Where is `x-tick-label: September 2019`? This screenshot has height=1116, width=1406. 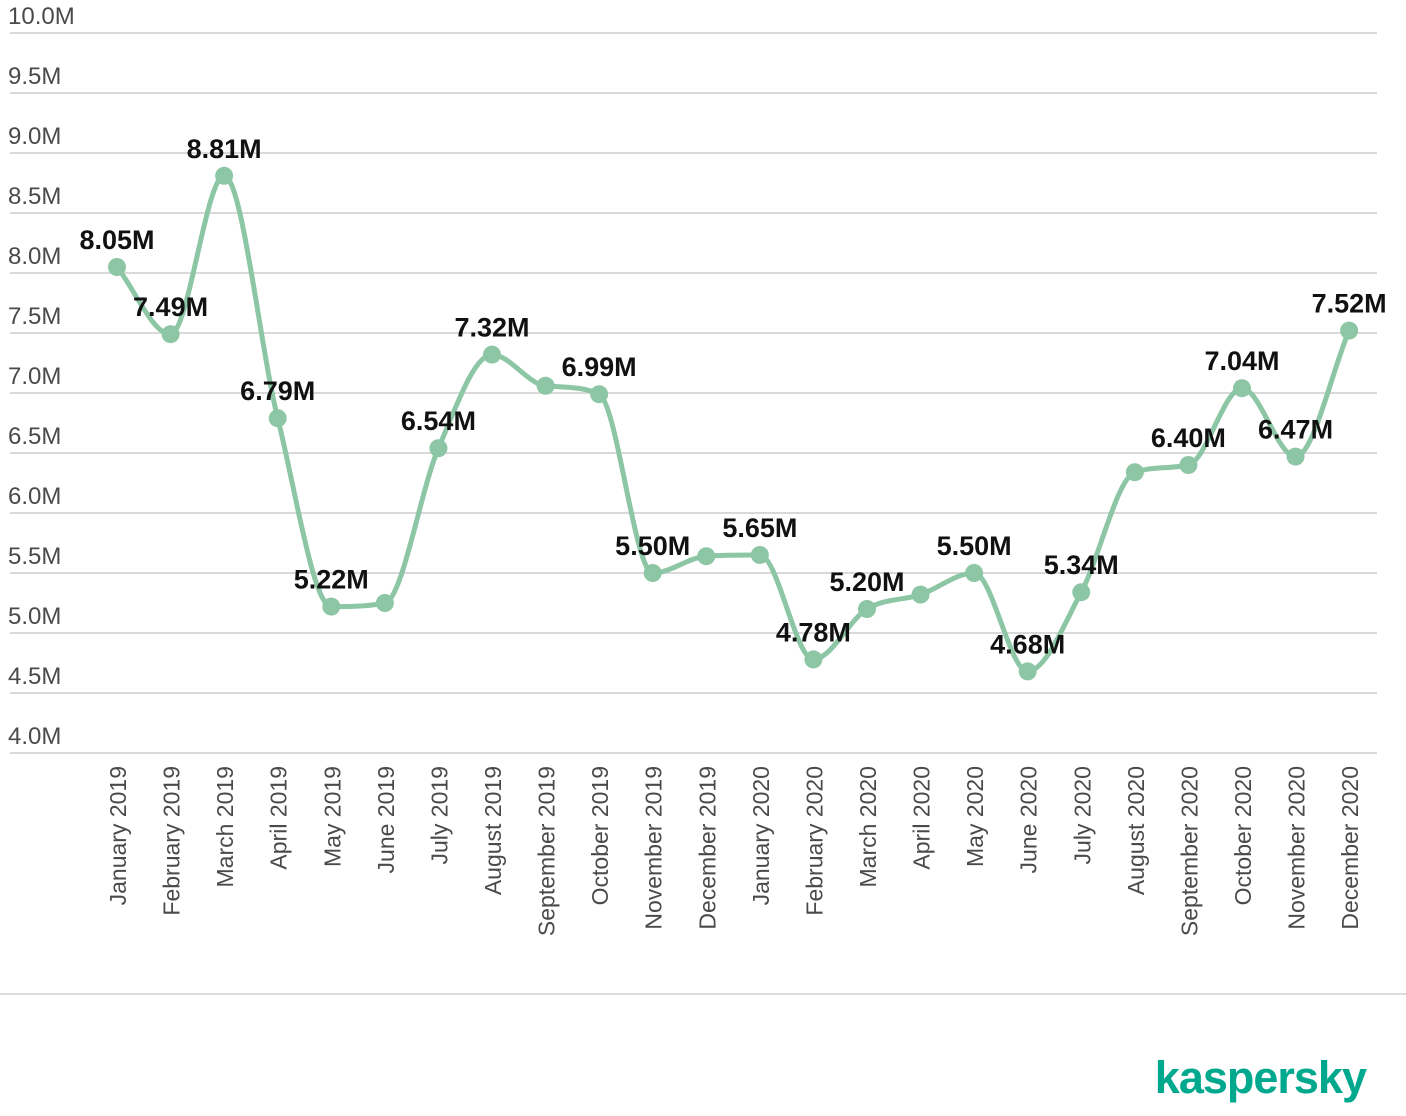
x-tick-label: September 2019 is located at coordinates (547, 851).